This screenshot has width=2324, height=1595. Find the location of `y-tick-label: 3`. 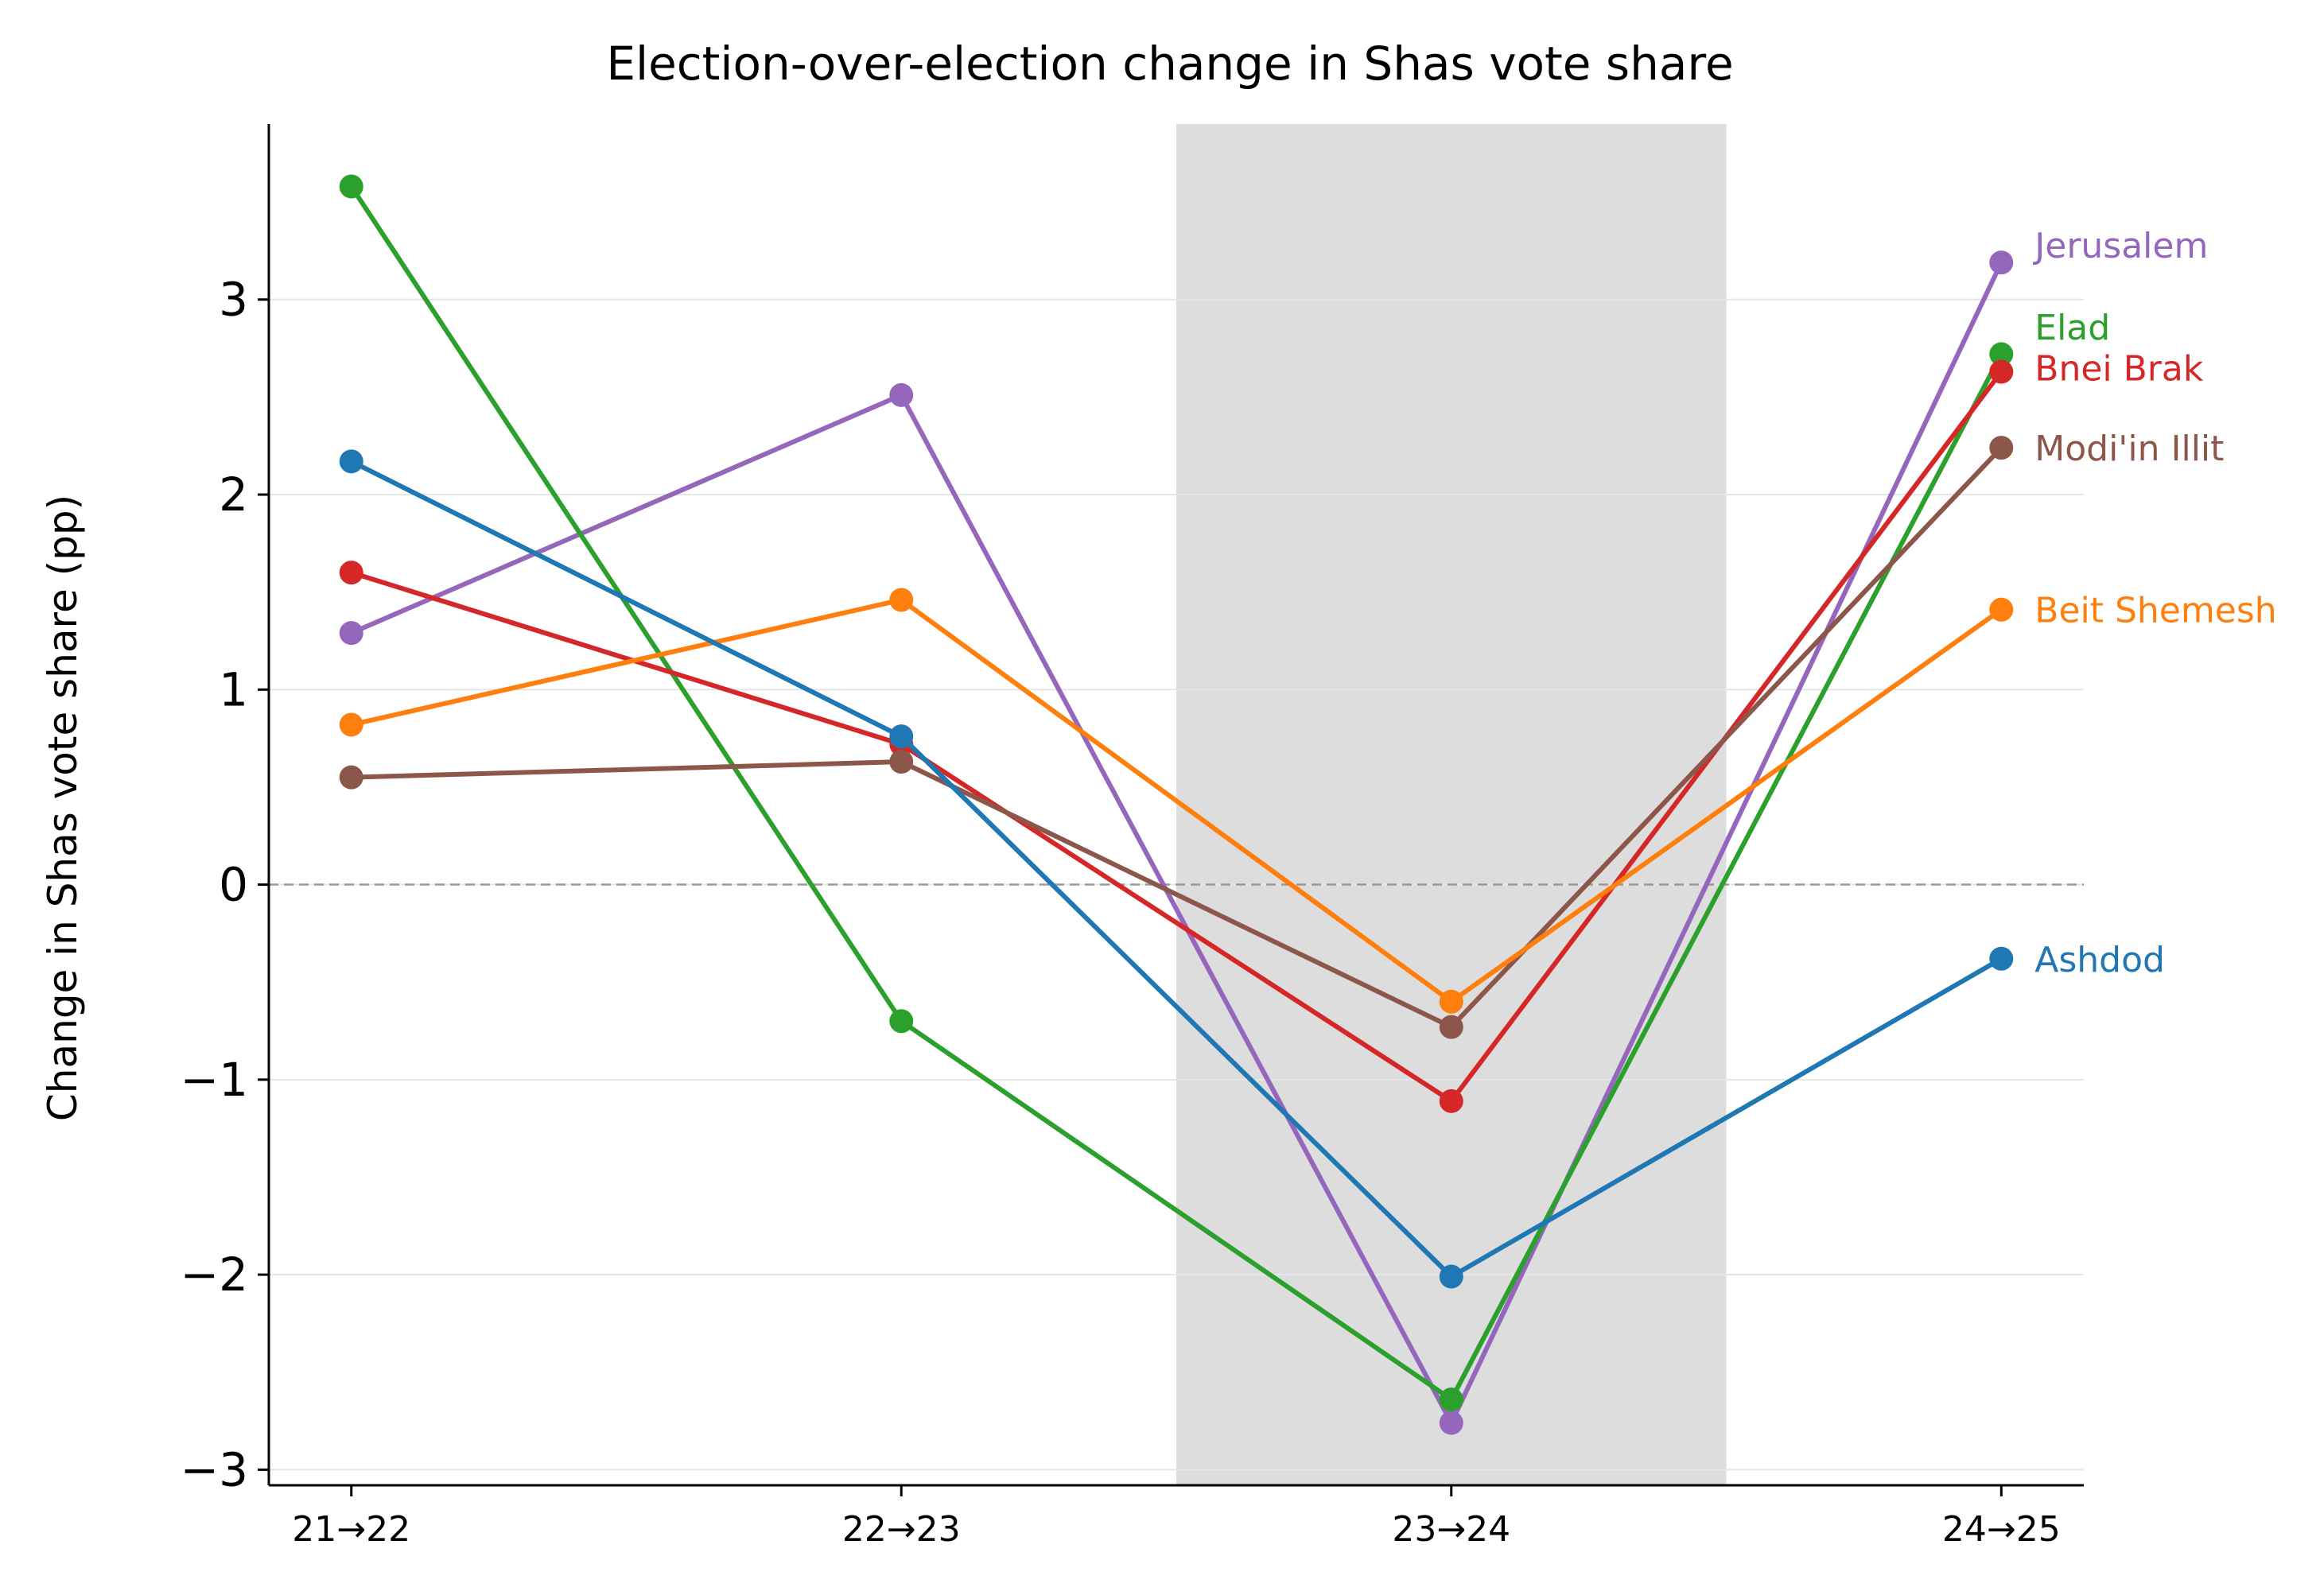

y-tick-label: 3 is located at coordinates (233, 300).